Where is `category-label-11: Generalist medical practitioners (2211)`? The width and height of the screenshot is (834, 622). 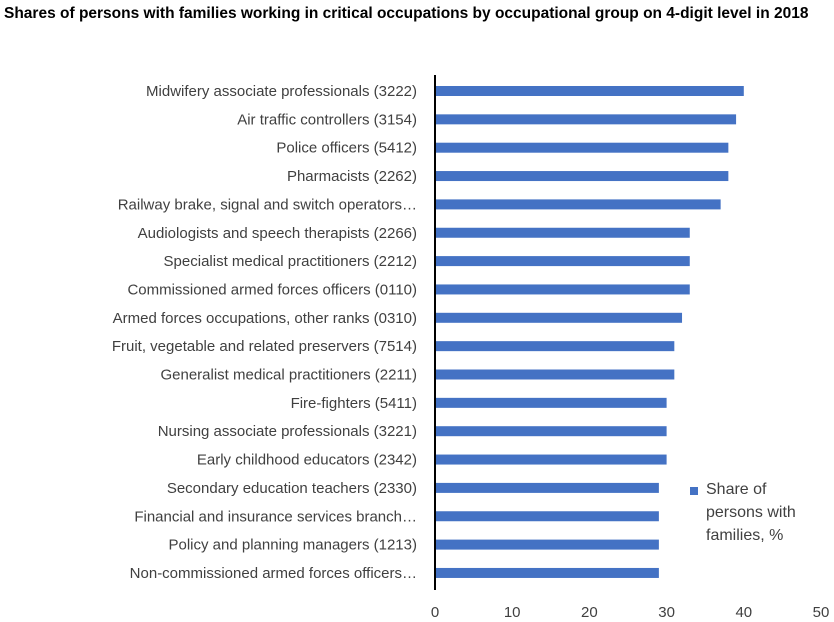
category-label-11: Generalist medical practitioners (2211) is located at coordinates (288, 375).